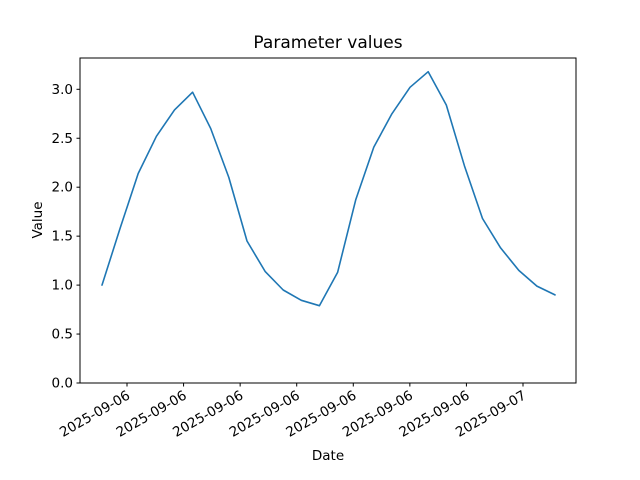  I want to click on chart-title: Parameter values, so click(328, 43).